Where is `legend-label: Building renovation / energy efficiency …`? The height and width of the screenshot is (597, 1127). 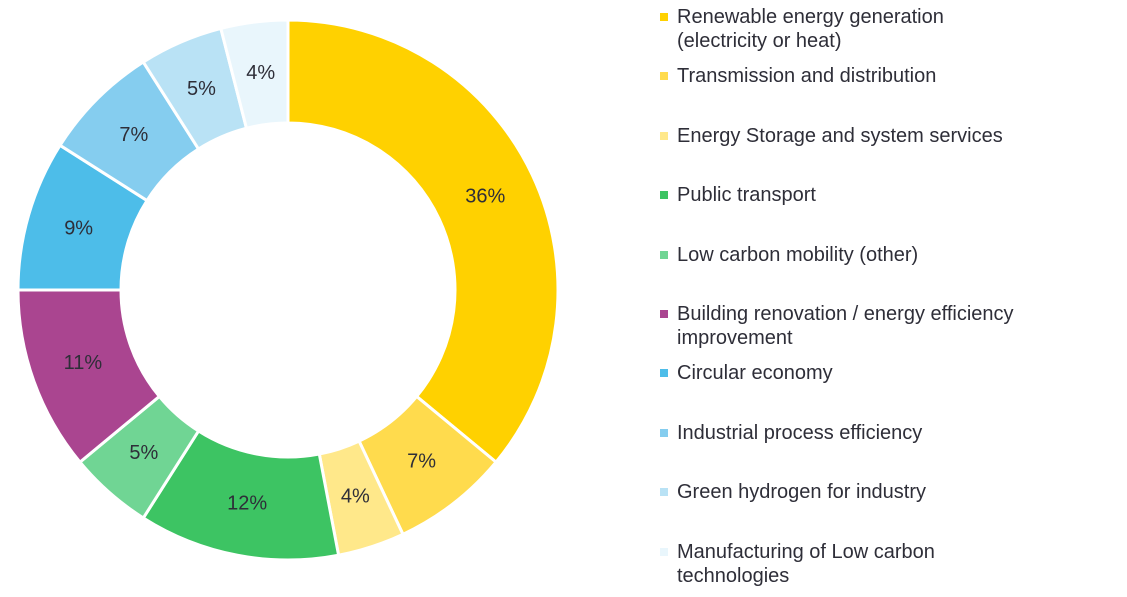
legend-label: Building renovation / energy efficiency … is located at coordinates (845, 326).